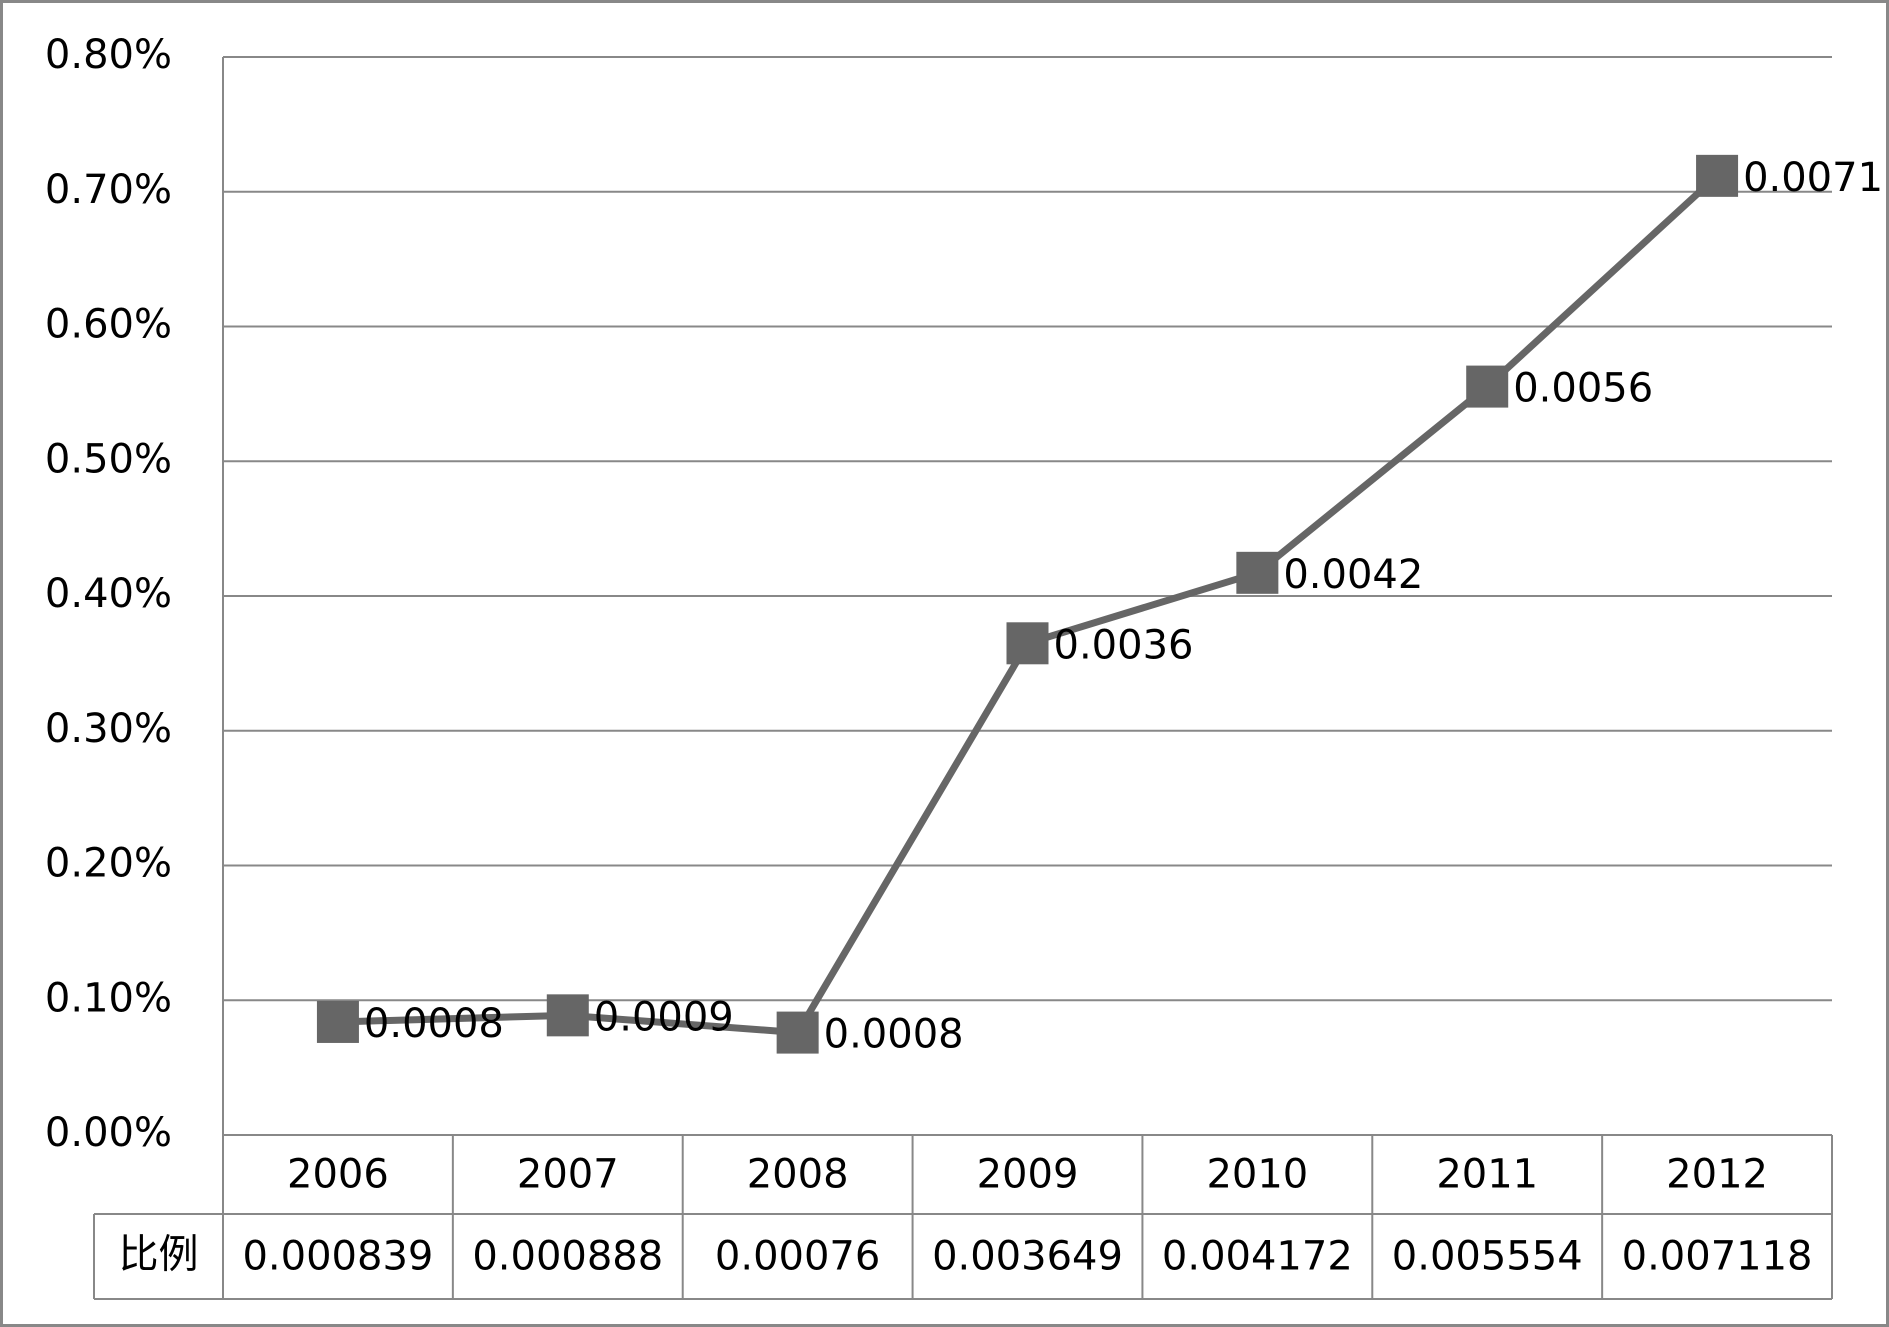 This screenshot has height=1327, width=1889. What do you see at coordinates (1717, 1175) in the screenshot?
I see `x-tick-label: 2012` at bounding box center [1717, 1175].